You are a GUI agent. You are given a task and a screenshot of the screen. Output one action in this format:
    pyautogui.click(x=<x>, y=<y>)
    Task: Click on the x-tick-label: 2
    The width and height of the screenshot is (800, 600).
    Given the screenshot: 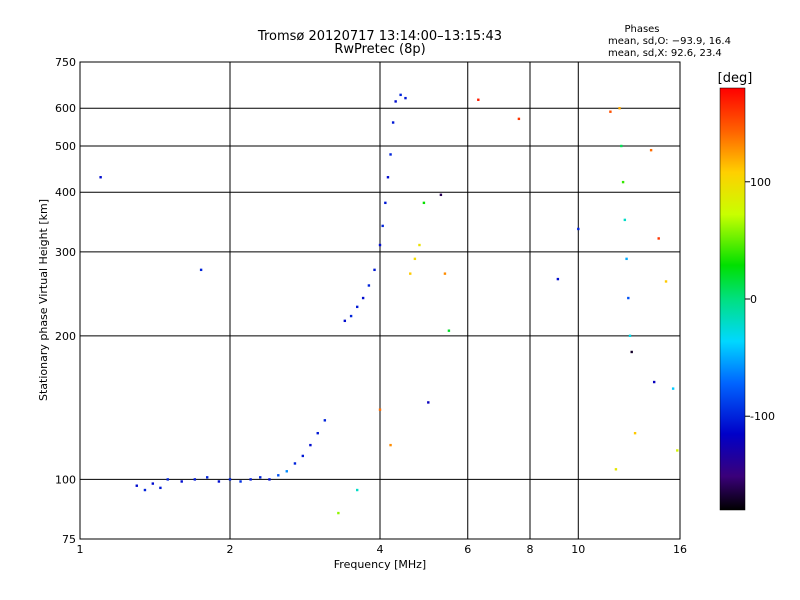 What is the action you would take?
    pyautogui.click(x=230, y=549)
    